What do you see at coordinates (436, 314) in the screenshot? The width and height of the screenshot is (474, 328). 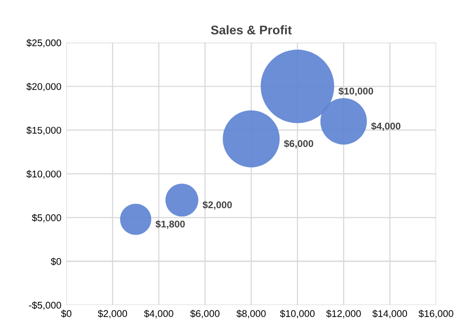 I see `x-tick-label: $16,000` at bounding box center [436, 314].